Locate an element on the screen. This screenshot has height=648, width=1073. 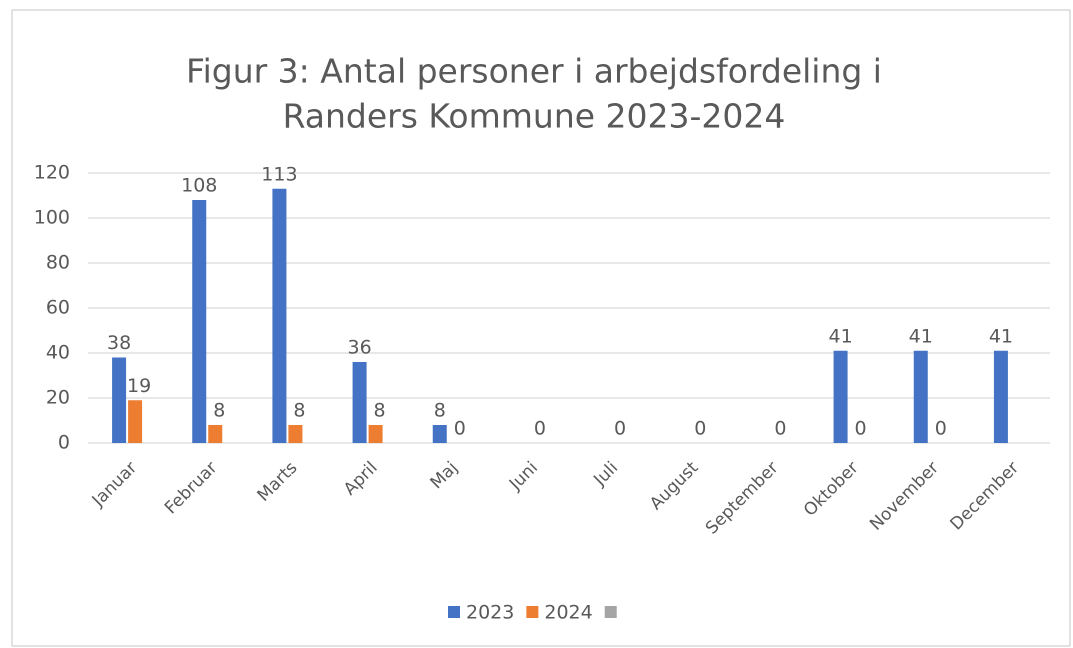
y-tick-label: 80 is located at coordinates (58, 263).